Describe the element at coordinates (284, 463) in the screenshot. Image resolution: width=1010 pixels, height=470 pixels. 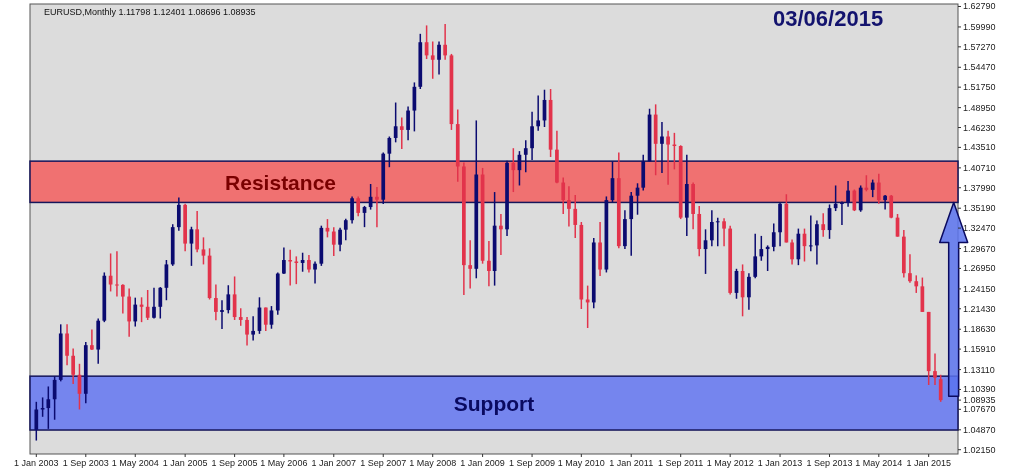
I see `x-tick-label: 1 May 2006` at that location.